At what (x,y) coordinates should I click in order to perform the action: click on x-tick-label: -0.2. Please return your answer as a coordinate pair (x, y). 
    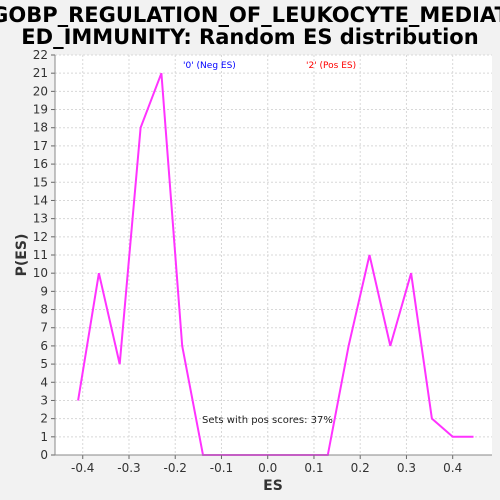
    Looking at the image, I should click on (175, 468).